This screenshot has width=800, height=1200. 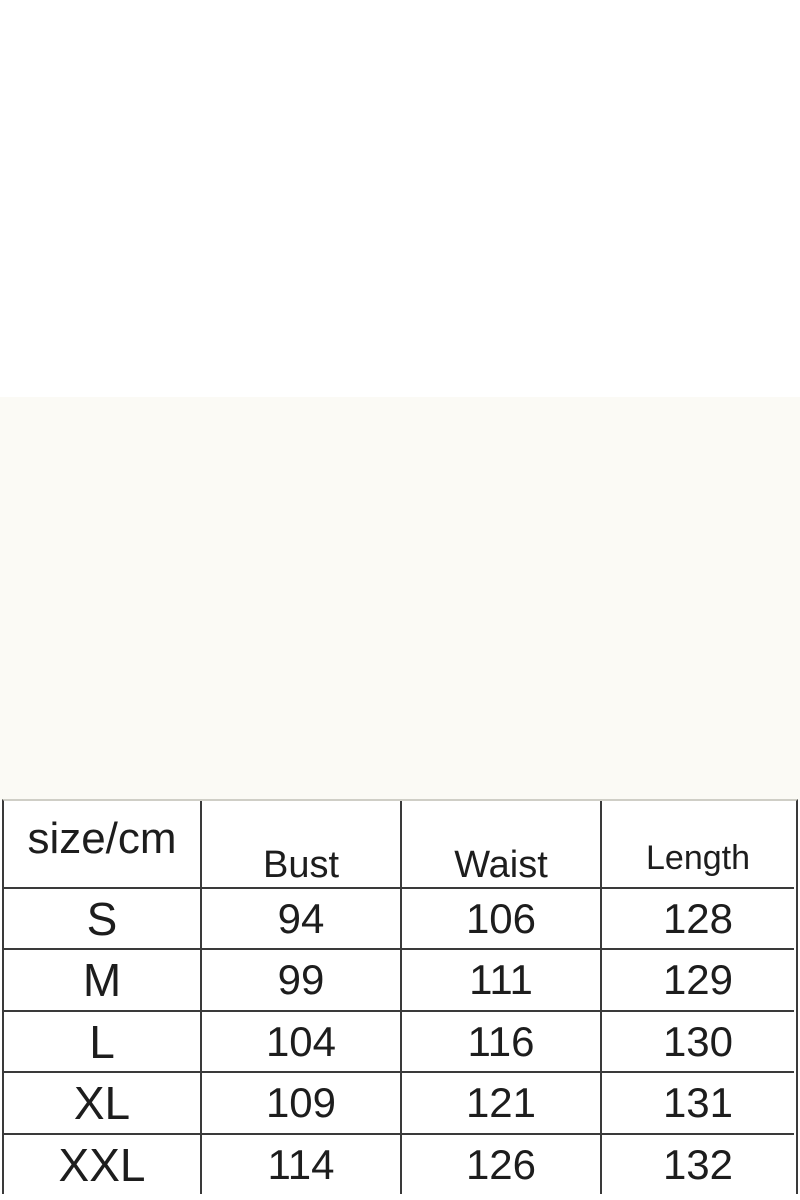 What do you see at coordinates (698, 981) in the screenshot?
I see `length-cell: 129` at bounding box center [698, 981].